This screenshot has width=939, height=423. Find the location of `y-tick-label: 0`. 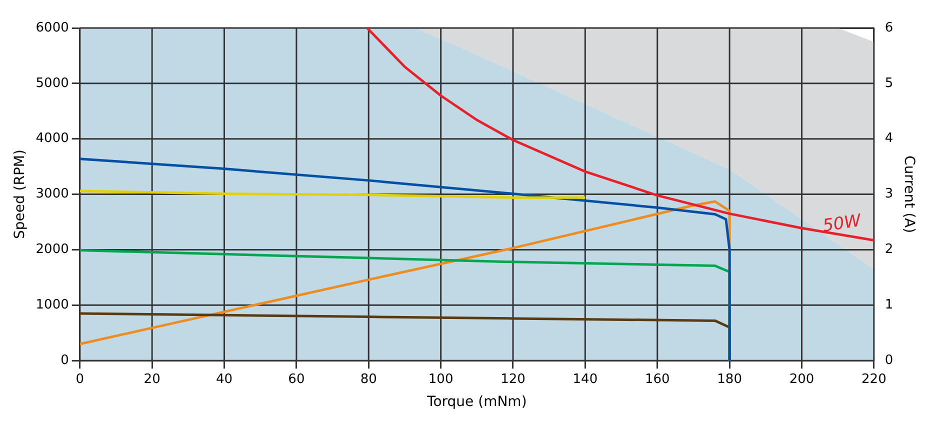

y-tick-label: 0 is located at coordinates (64, 360).